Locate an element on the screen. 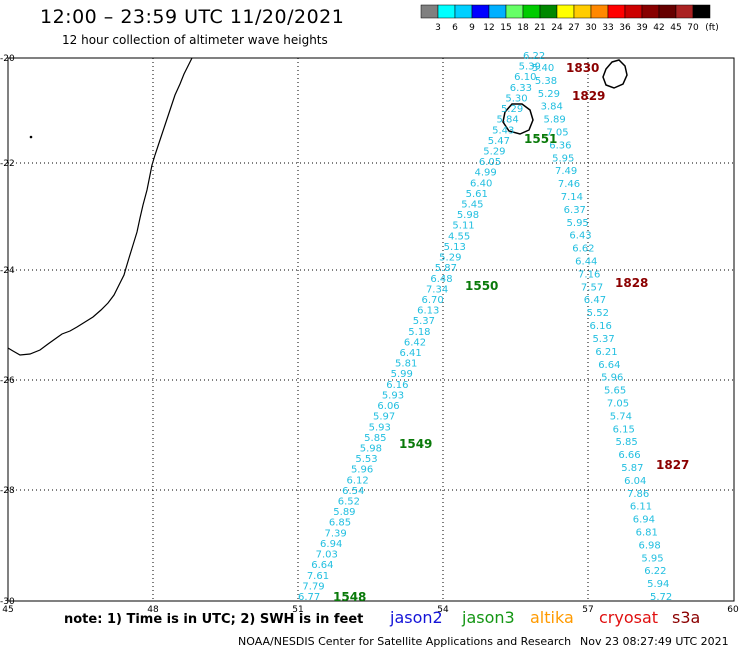 This screenshot has height=650, width=740. mauritius-coastline is located at coordinates (615, 74).